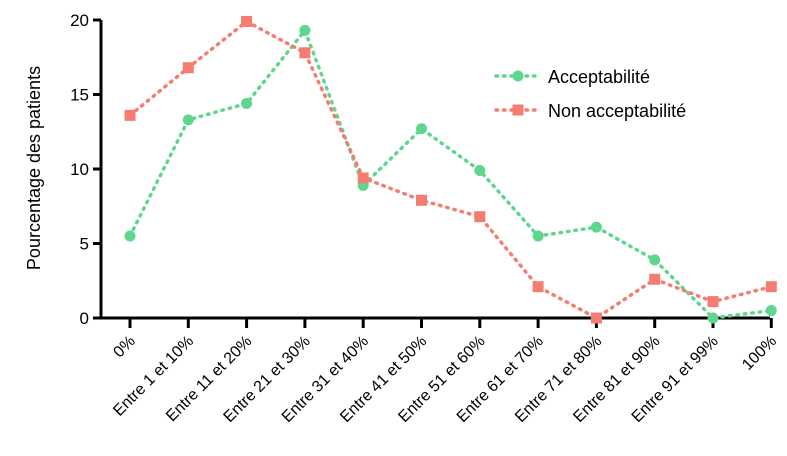  I want to click on y-tick-label: 20, so click(79, 20).